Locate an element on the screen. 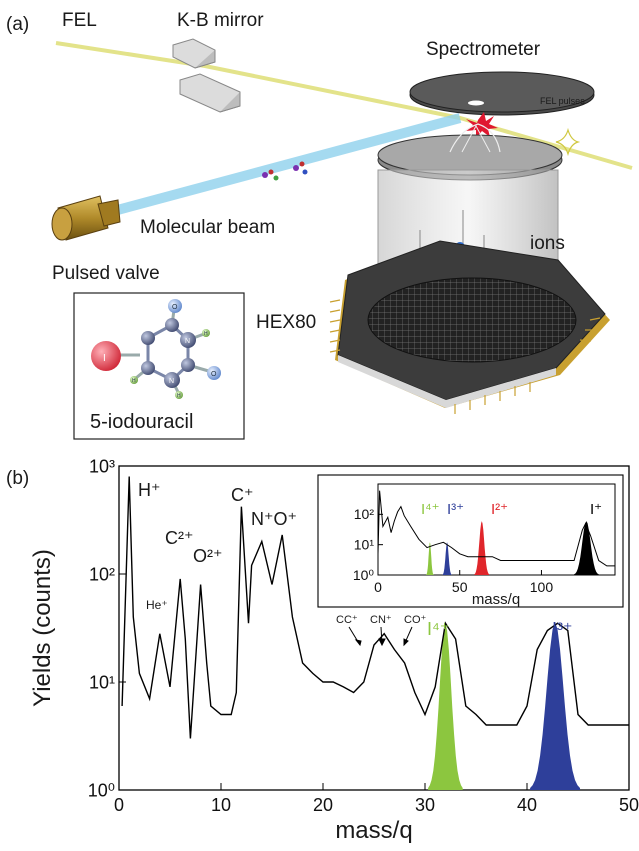  pulsed-valve is located at coordinates (86, 218).